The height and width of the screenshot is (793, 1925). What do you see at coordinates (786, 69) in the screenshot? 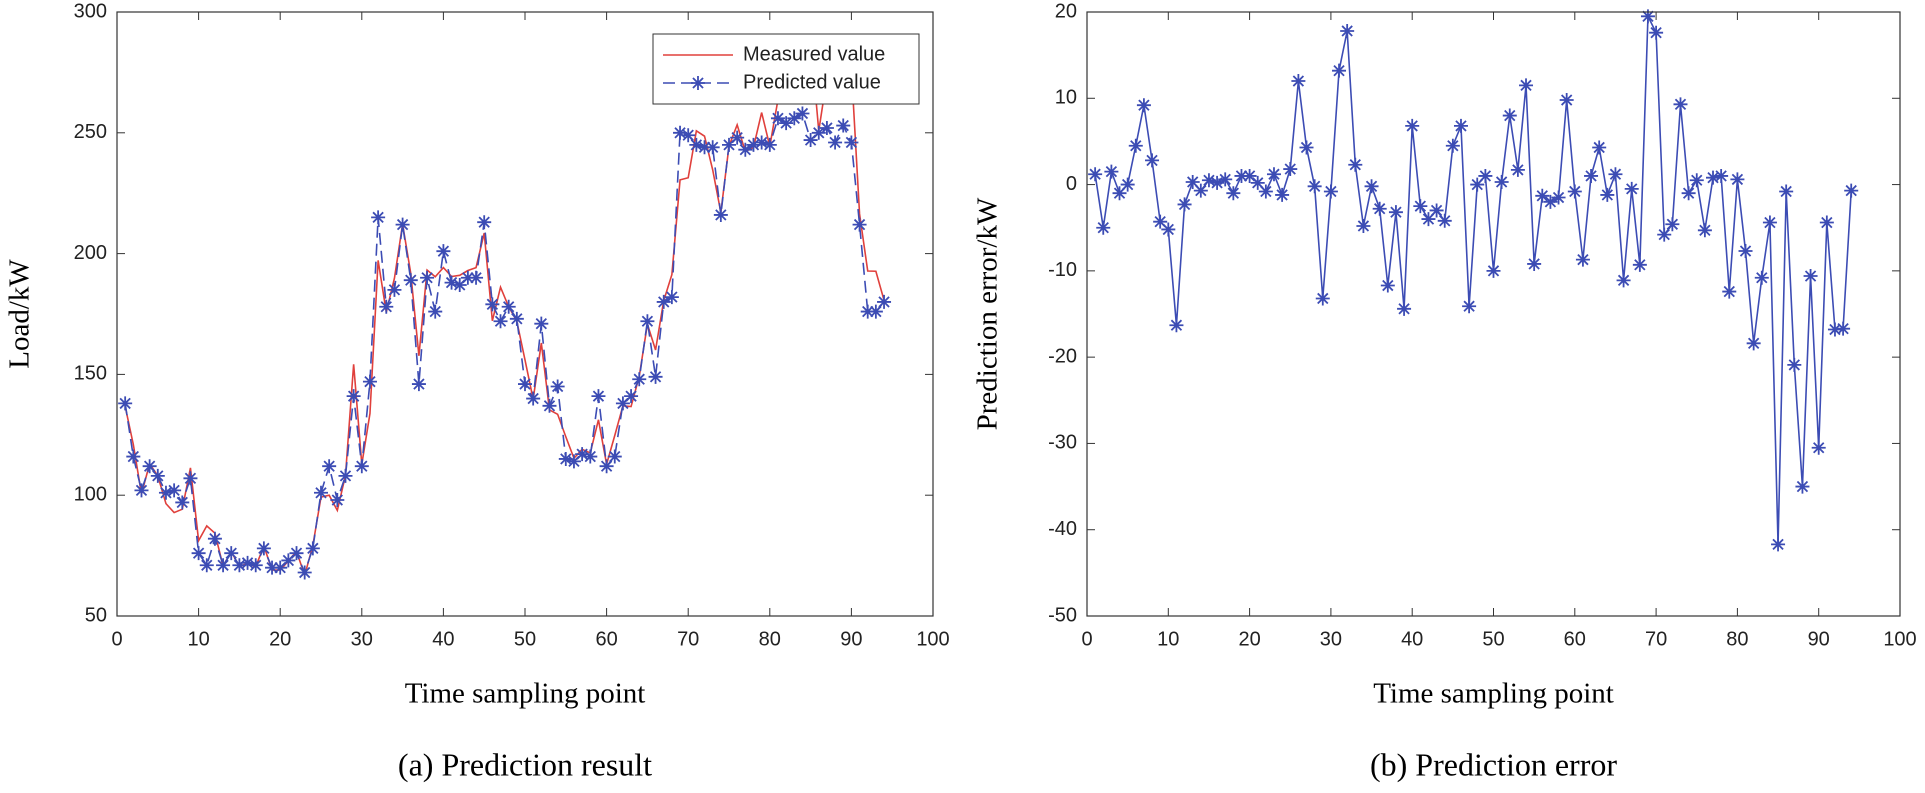
I see `legend: Measured value Predicted value` at bounding box center [786, 69].